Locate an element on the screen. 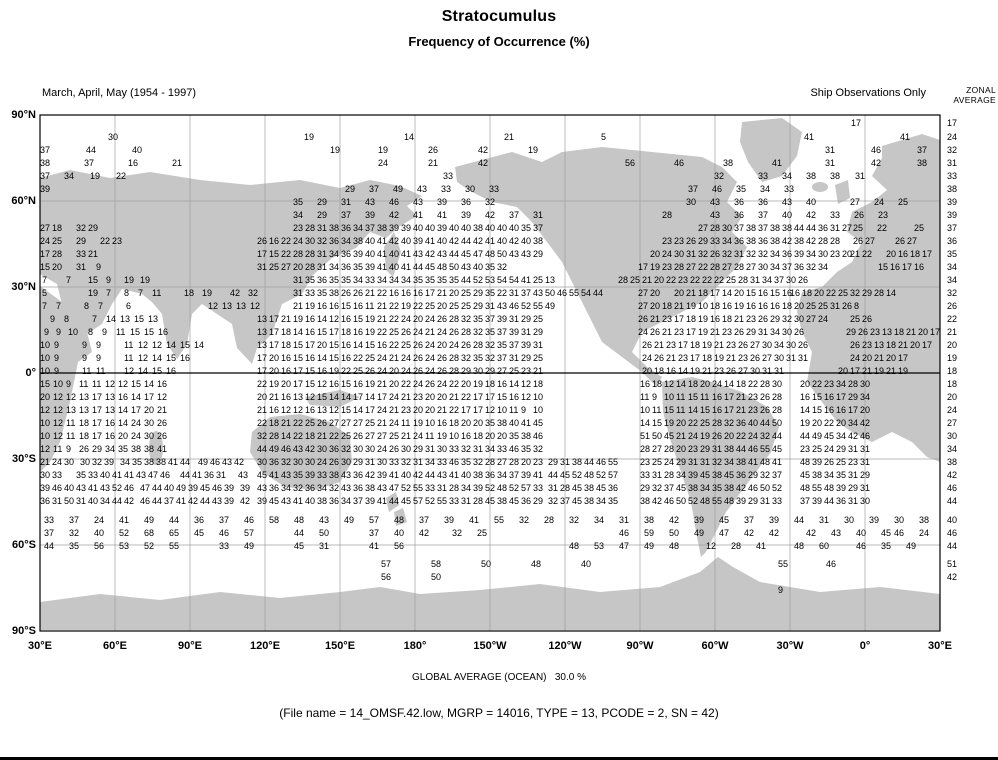  land-australia is located at coordinates (301, 452).